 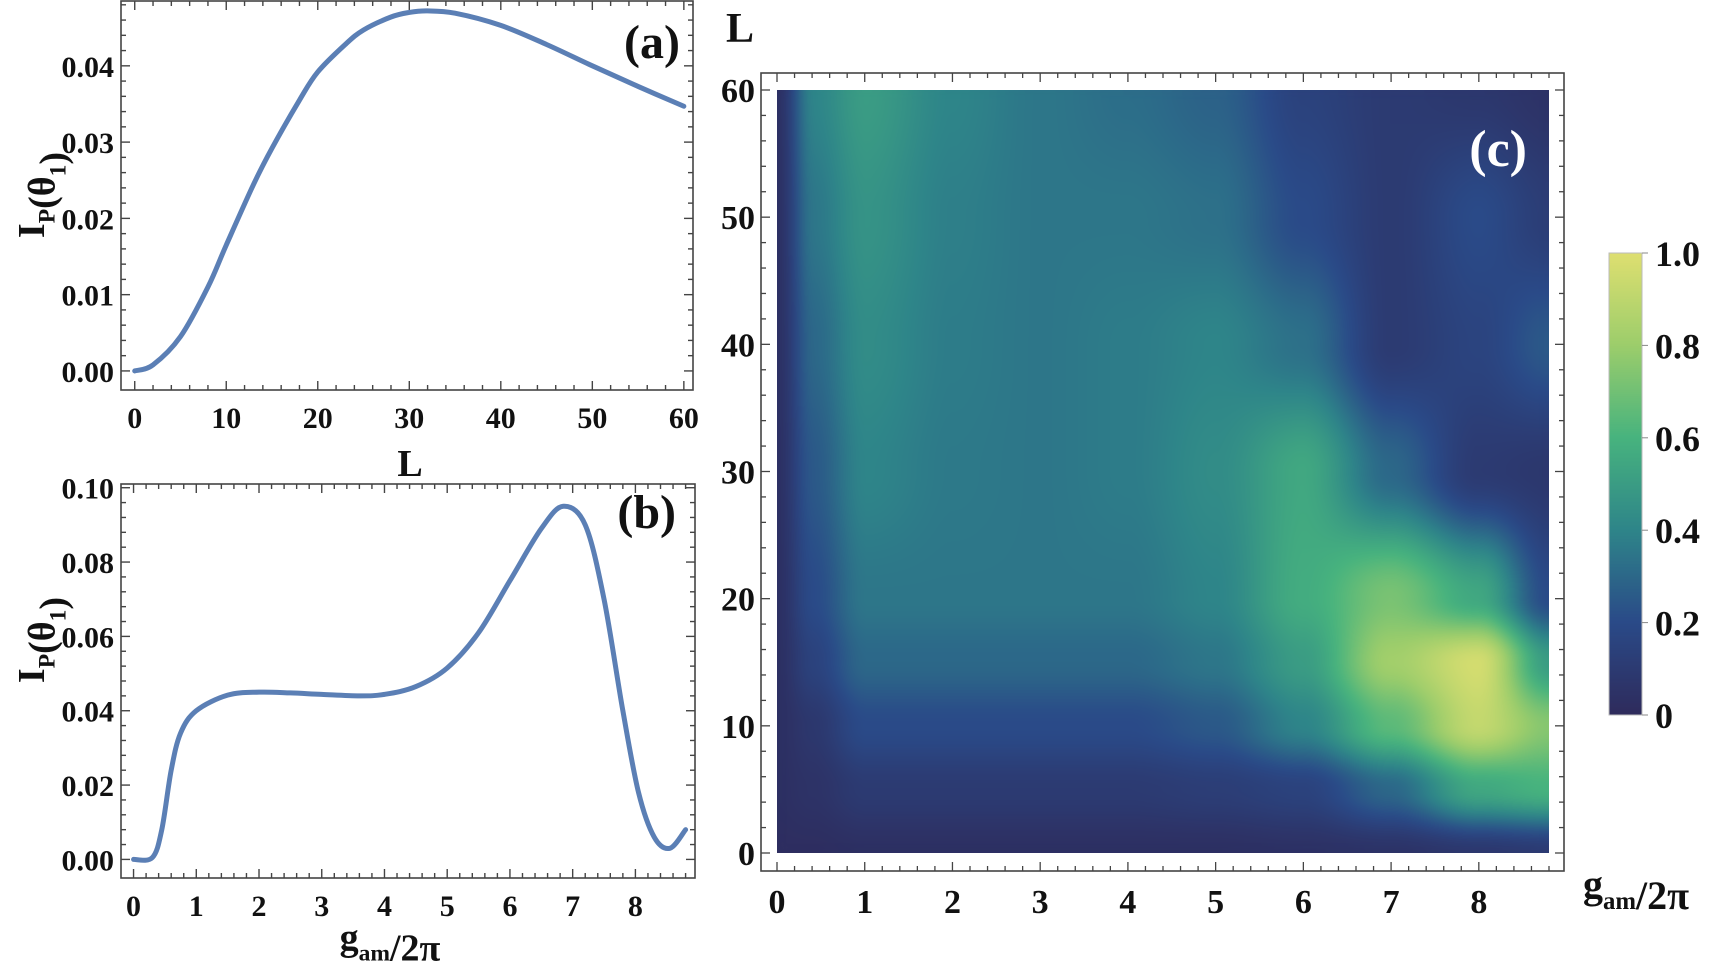 What do you see at coordinates (684, 418) in the screenshot?
I see `x-tick-label: 60` at bounding box center [684, 418].